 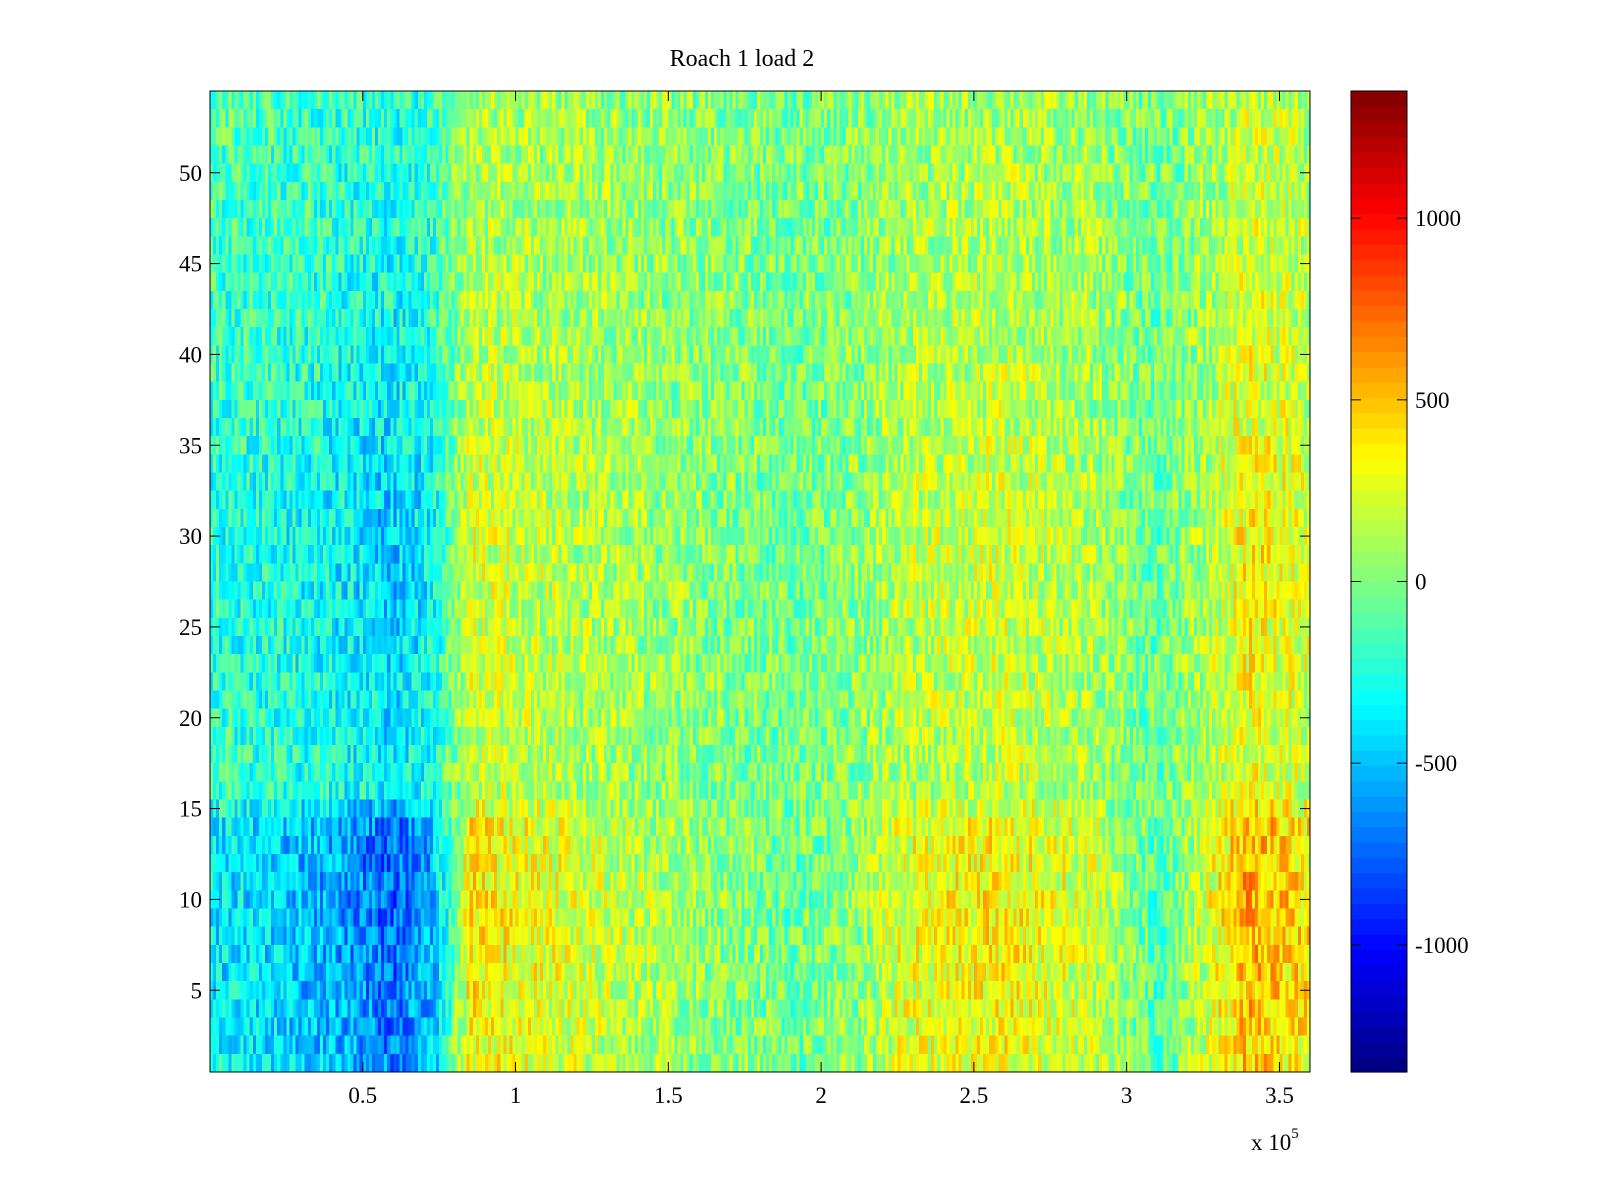 What do you see at coordinates (190, 627) in the screenshot?
I see `y-tick-label: 25` at bounding box center [190, 627].